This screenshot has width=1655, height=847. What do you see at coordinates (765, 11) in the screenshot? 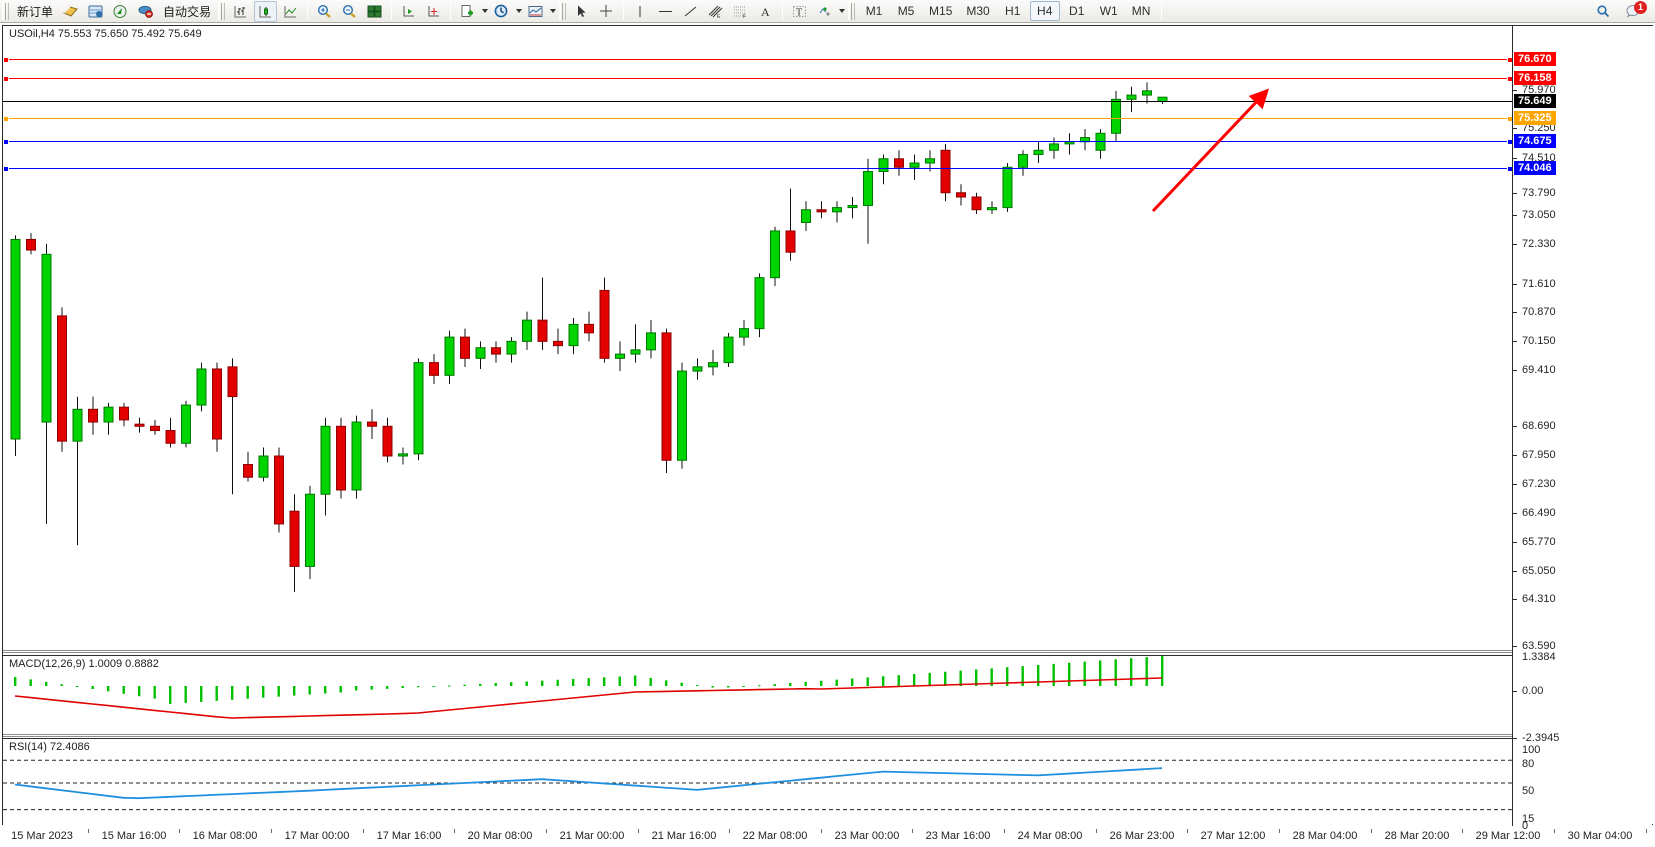
I see `text-label-icon: A` at bounding box center [765, 11].